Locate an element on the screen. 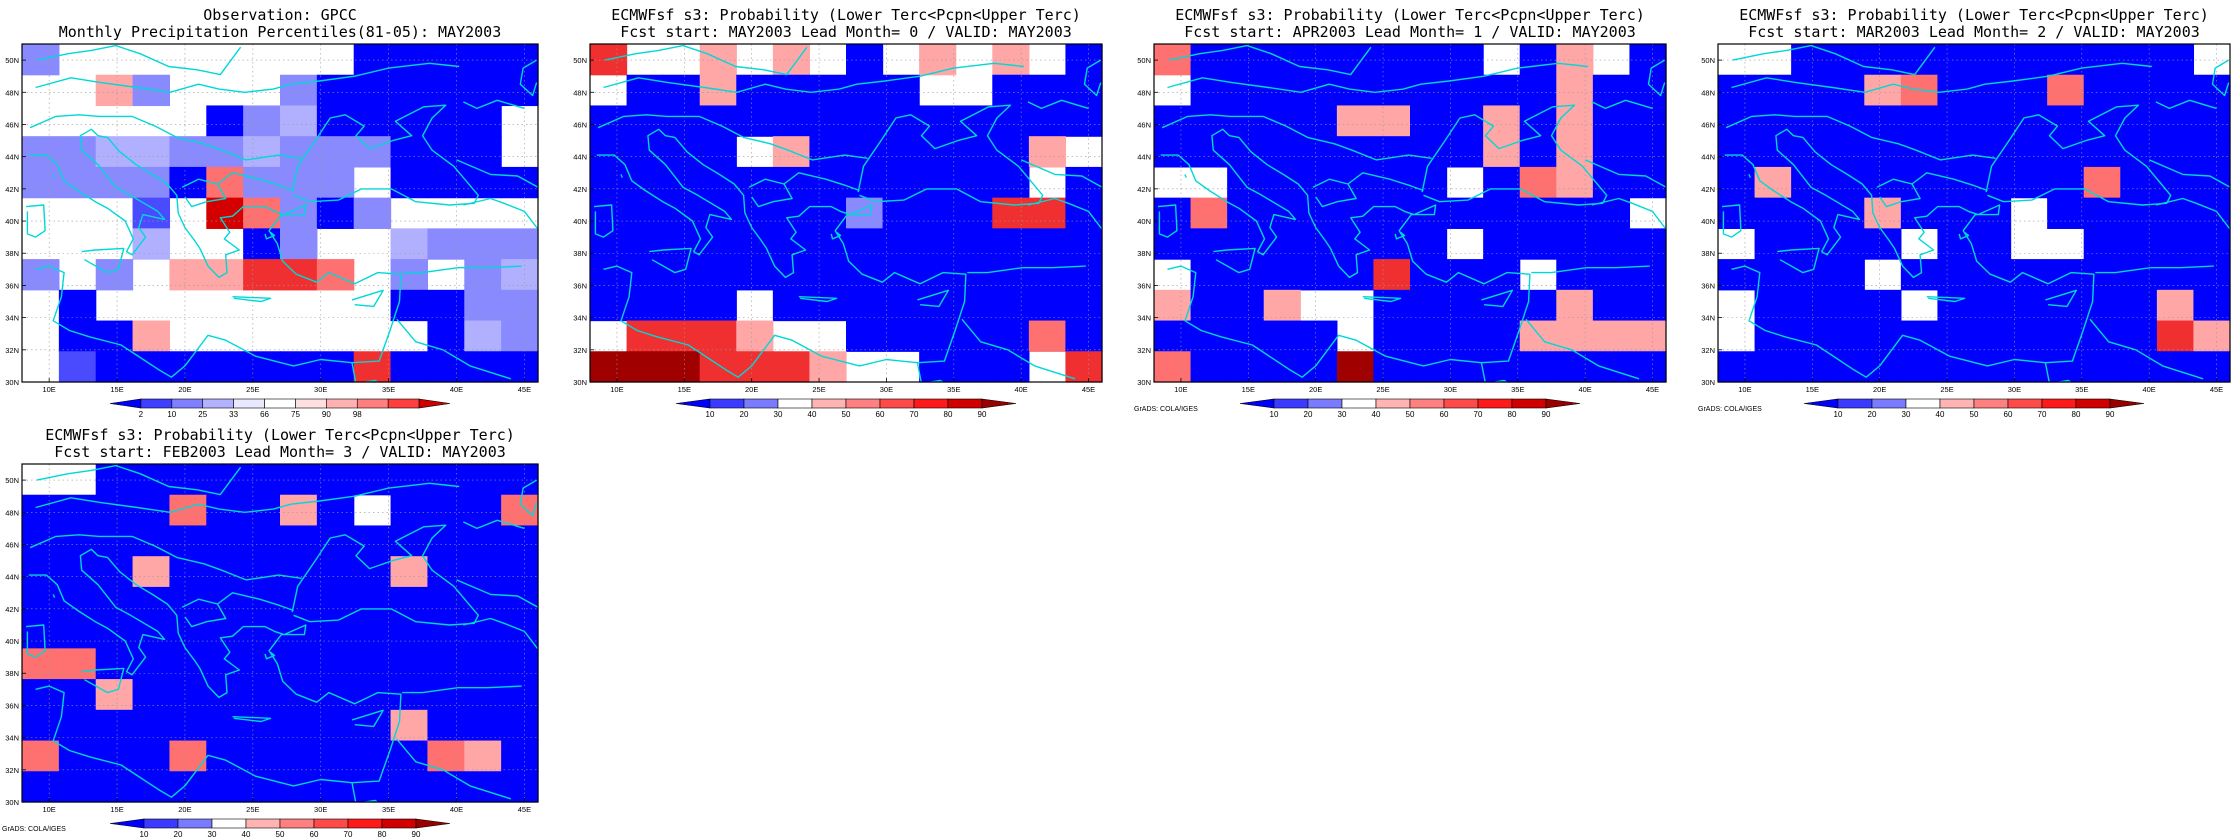 This screenshot has width=2240, height=840. lat-tick-label: 30N is located at coordinates (1144, 382).